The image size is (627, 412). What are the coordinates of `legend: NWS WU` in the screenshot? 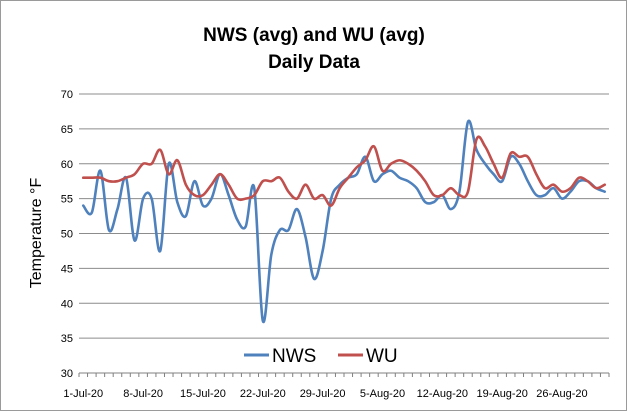 It's located at (321, 356).